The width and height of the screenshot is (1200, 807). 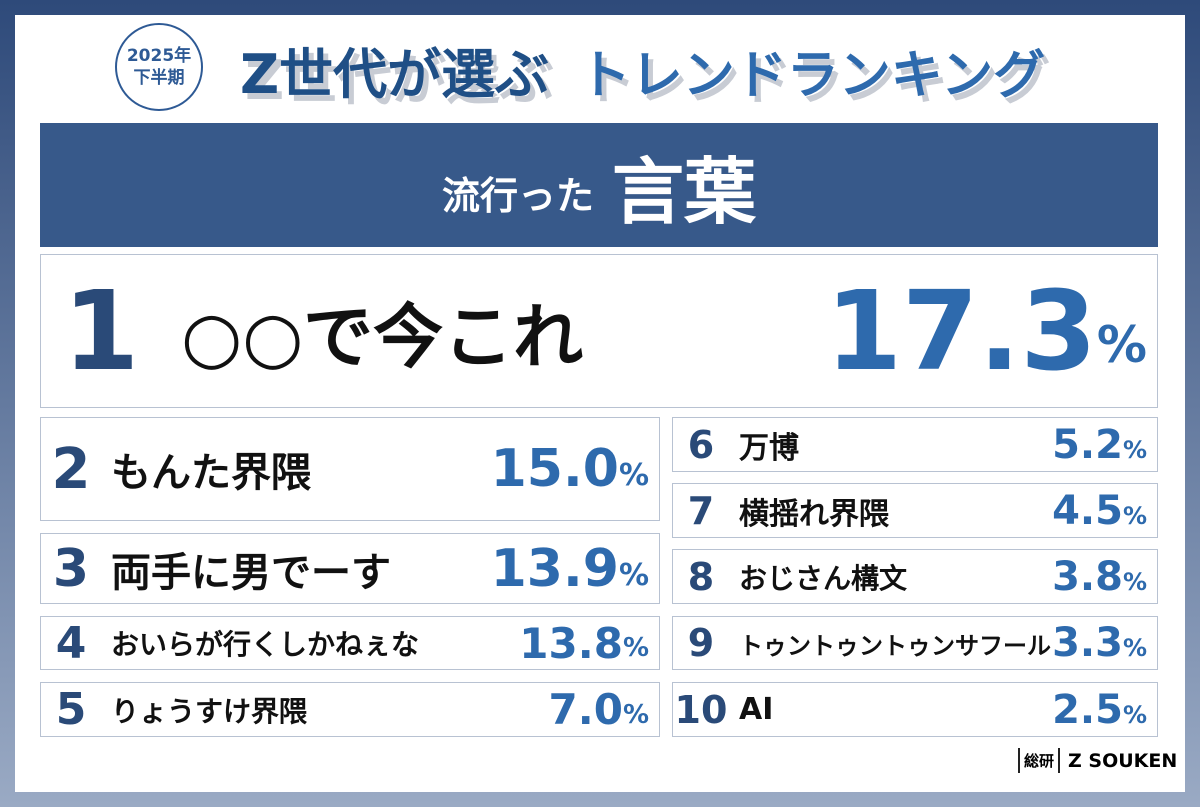 I want to click on item-value: 5.2, so click(x=1087, y=444).